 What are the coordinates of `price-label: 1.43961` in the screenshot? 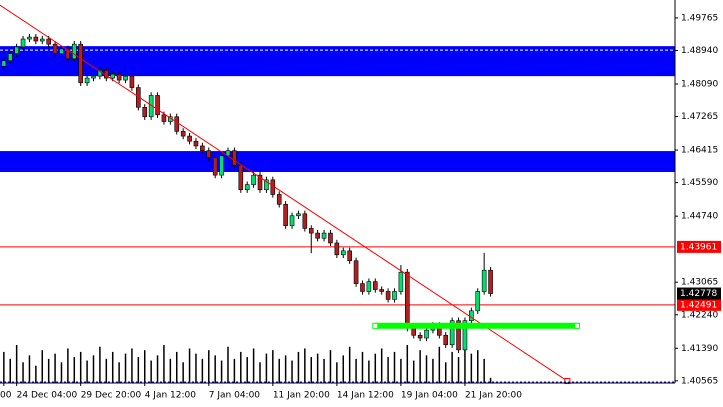 It's located at (698, 247).